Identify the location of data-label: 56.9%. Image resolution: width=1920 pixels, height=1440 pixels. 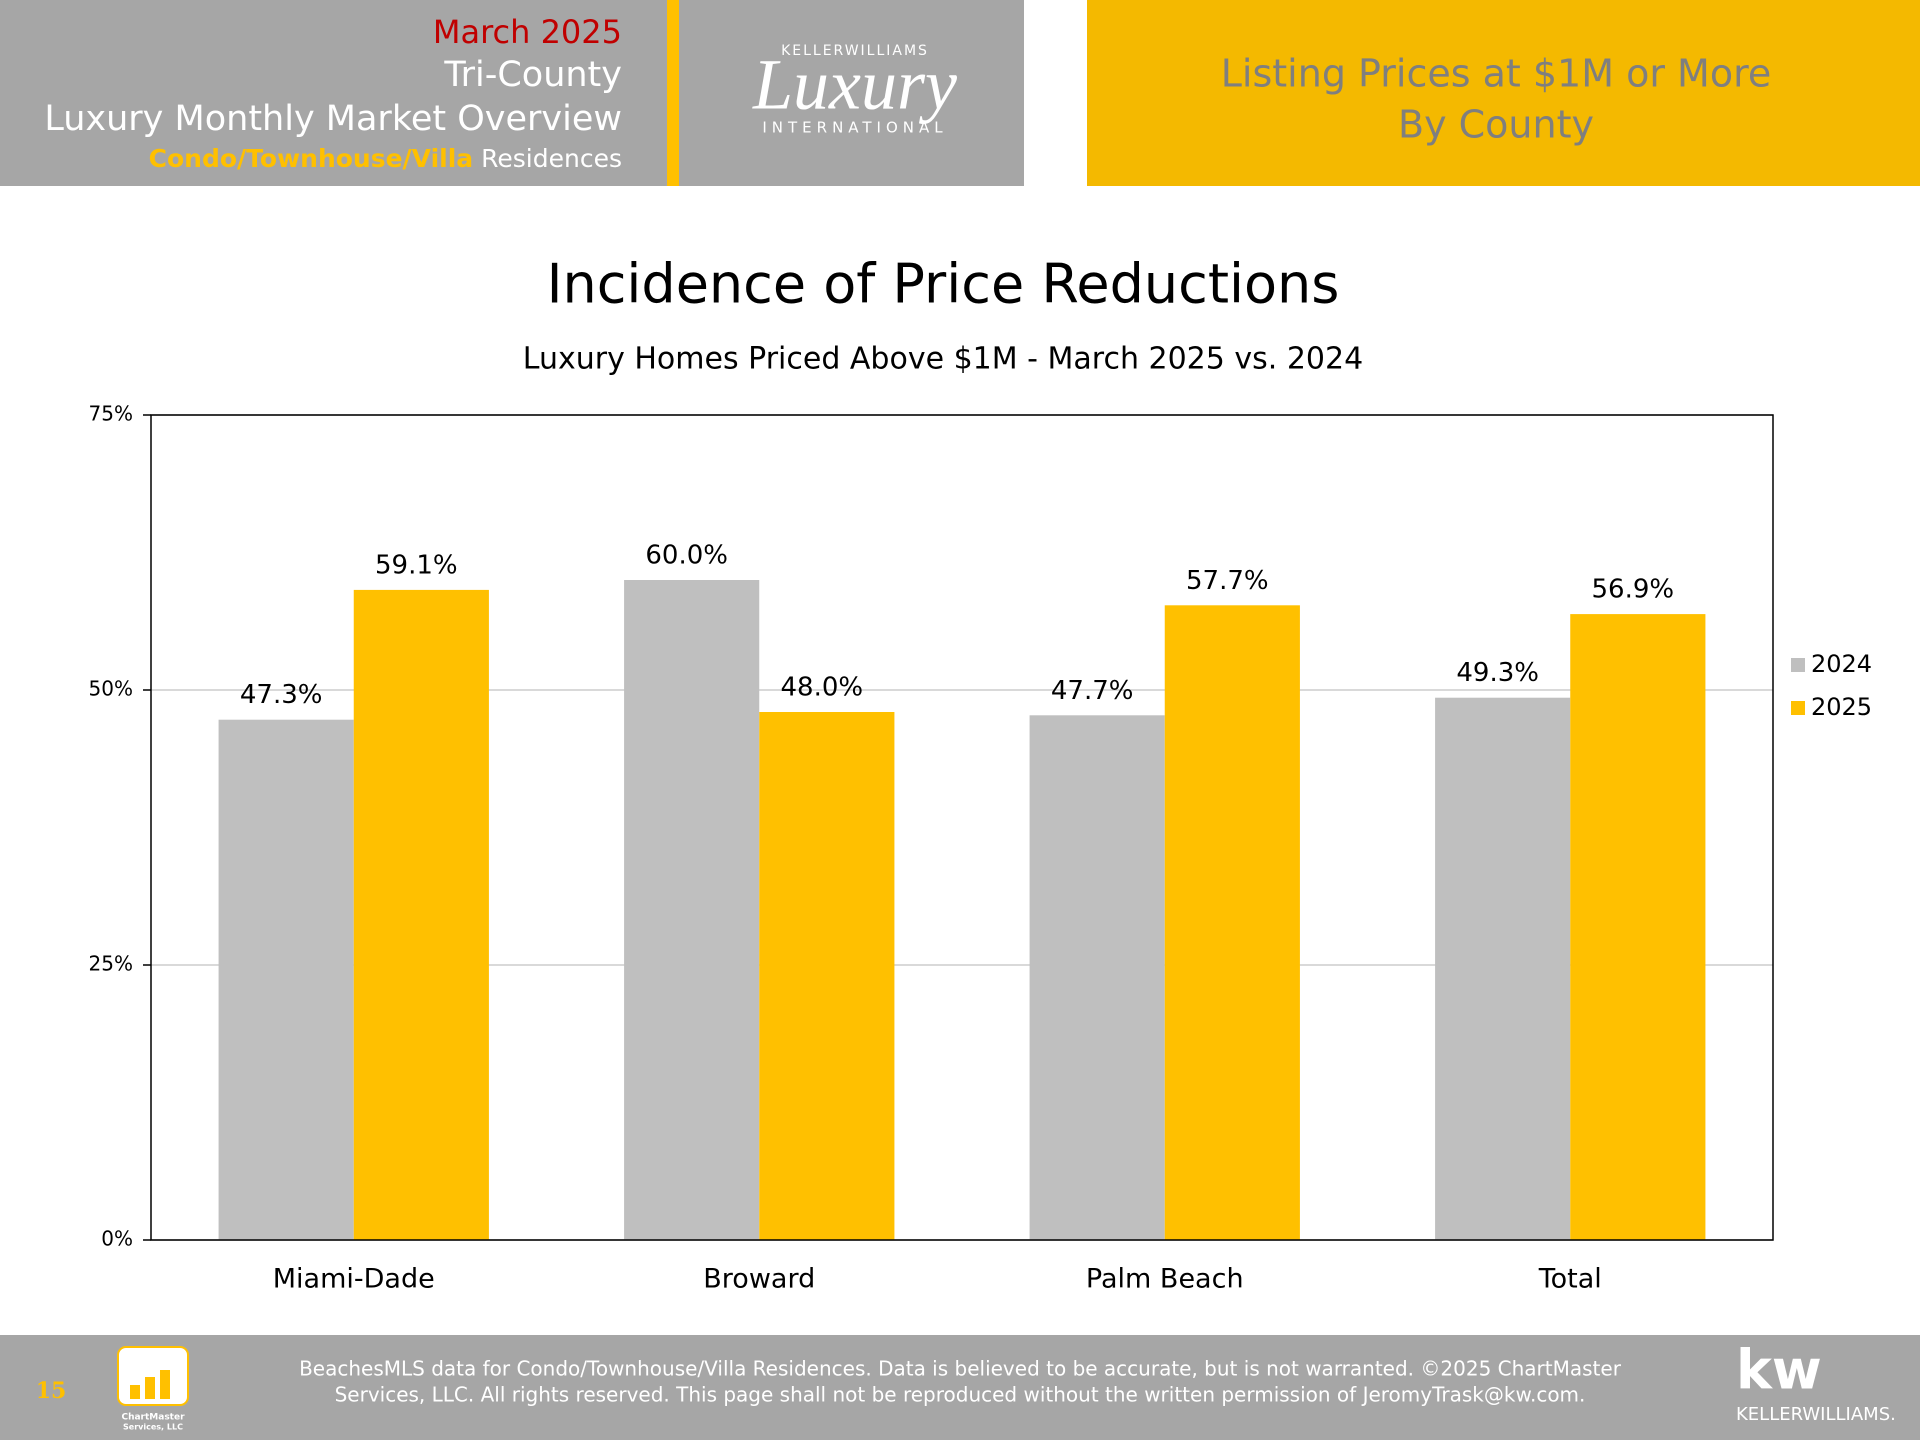
(1633, 590).